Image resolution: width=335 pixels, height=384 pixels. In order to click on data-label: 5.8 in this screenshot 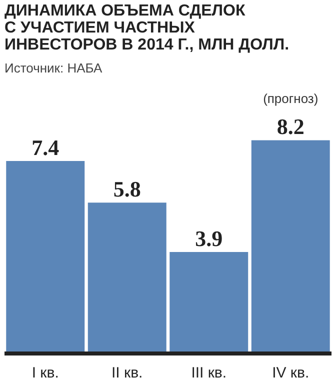, I will do `click(127, 189)`.